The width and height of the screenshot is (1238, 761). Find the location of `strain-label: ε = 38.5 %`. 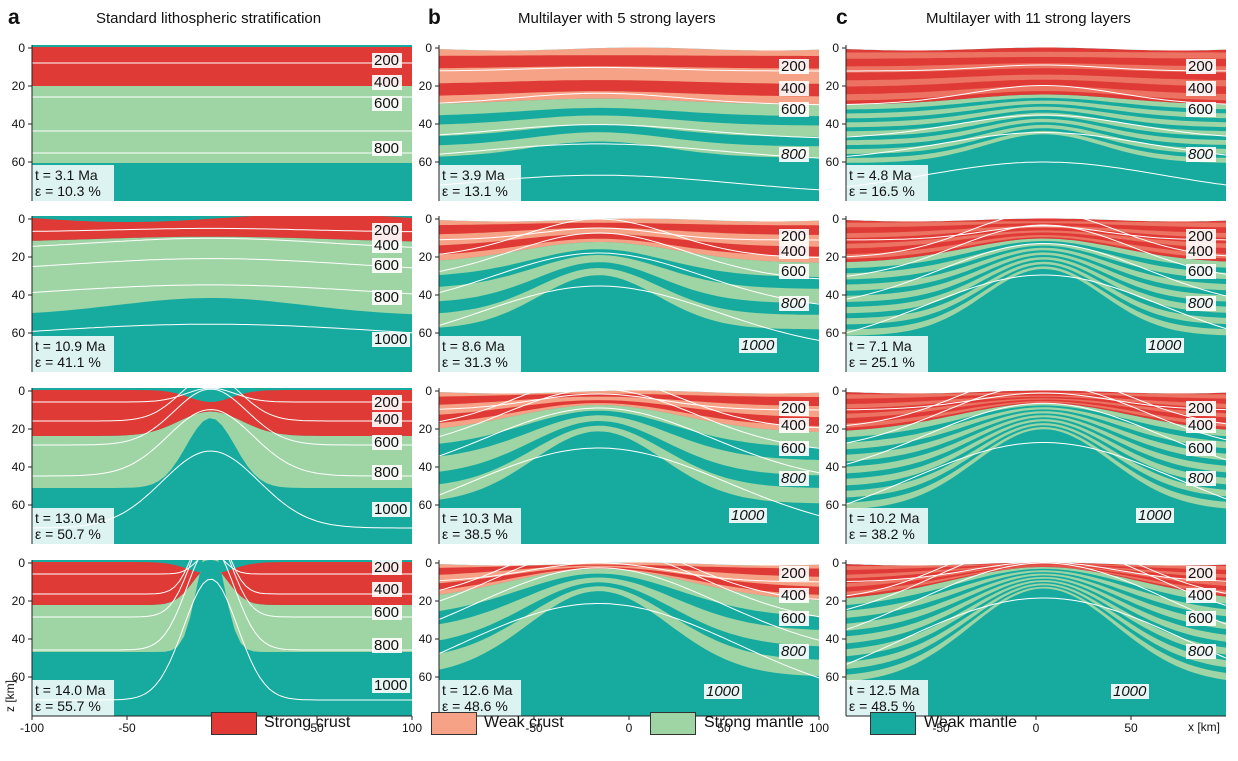

strain-label: ε = 38.5 % is located at coordinates (475, 534).